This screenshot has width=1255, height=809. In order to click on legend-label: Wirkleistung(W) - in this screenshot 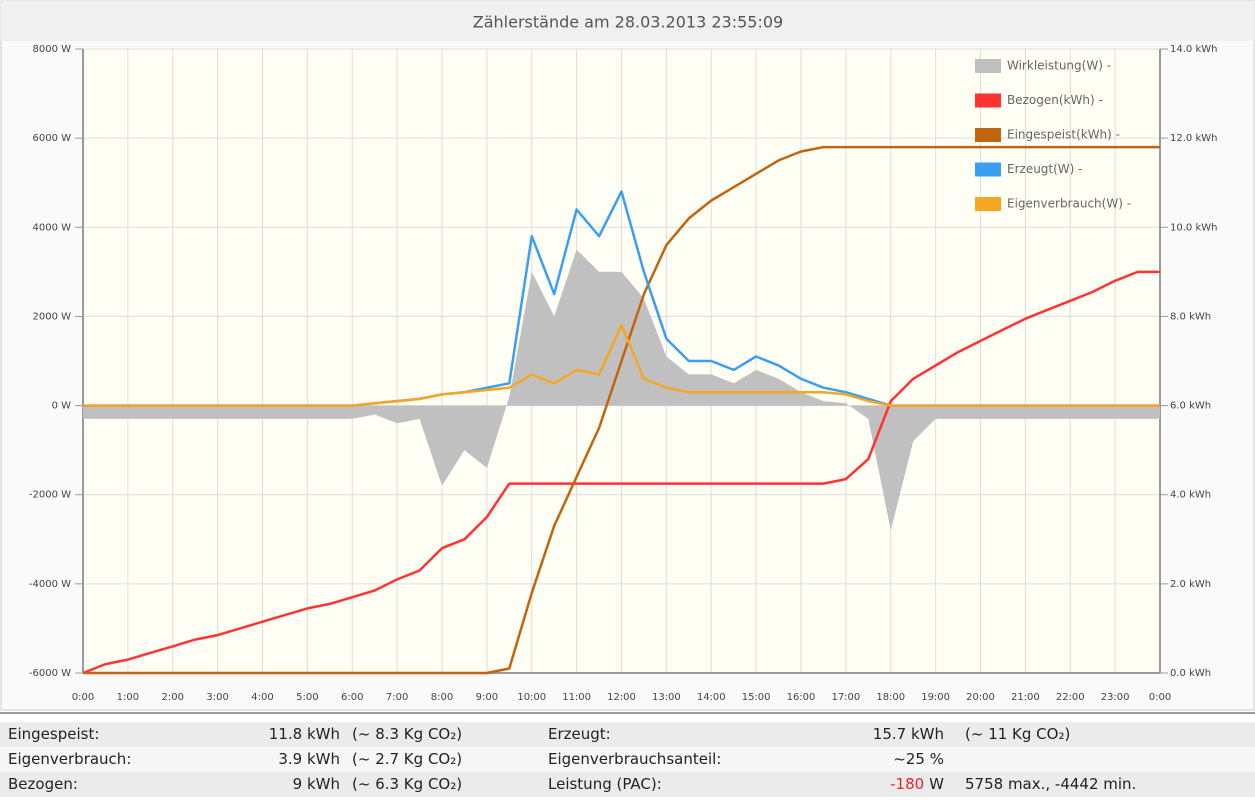, I will do `click(1059, 66)`.